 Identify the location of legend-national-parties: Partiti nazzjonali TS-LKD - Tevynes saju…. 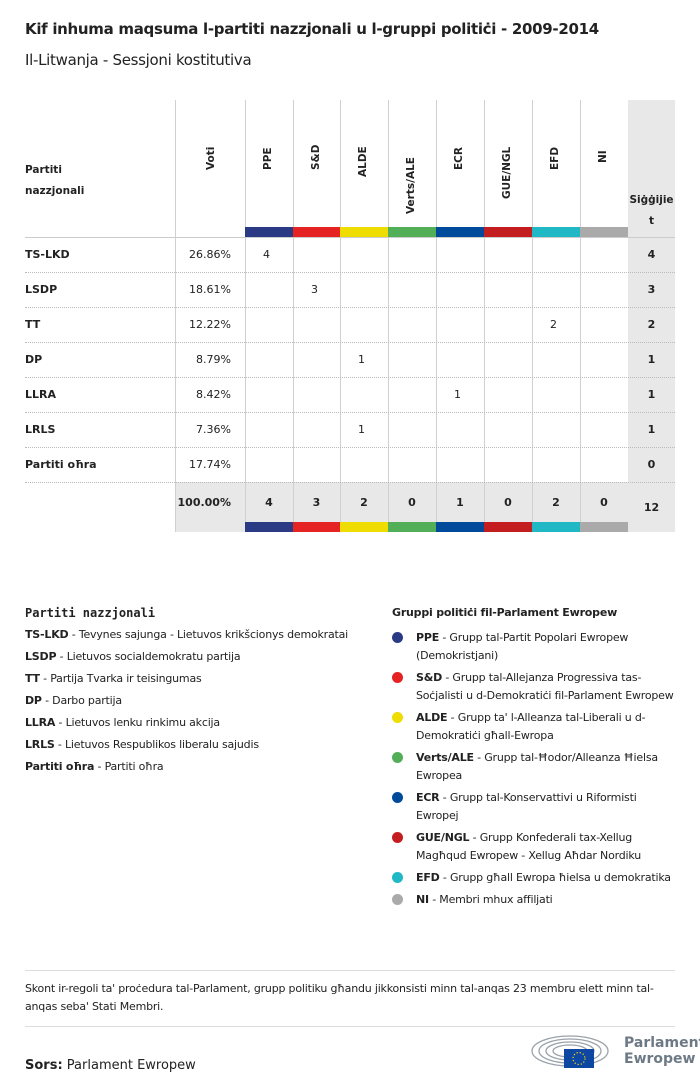
(186, 694).